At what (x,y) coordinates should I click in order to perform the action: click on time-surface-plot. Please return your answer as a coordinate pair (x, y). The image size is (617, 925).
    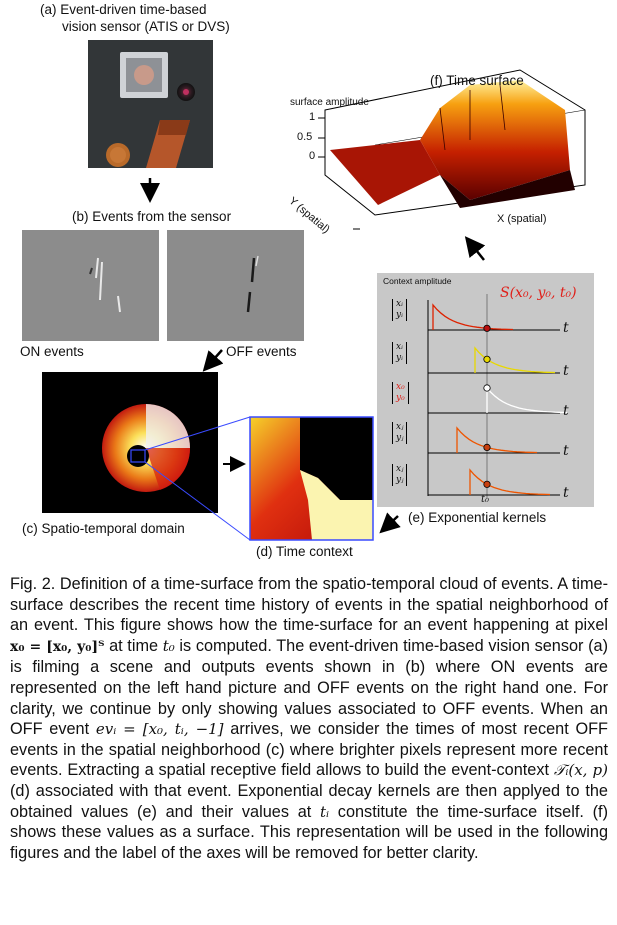
    Looking at the image, I should click on (452, 149).